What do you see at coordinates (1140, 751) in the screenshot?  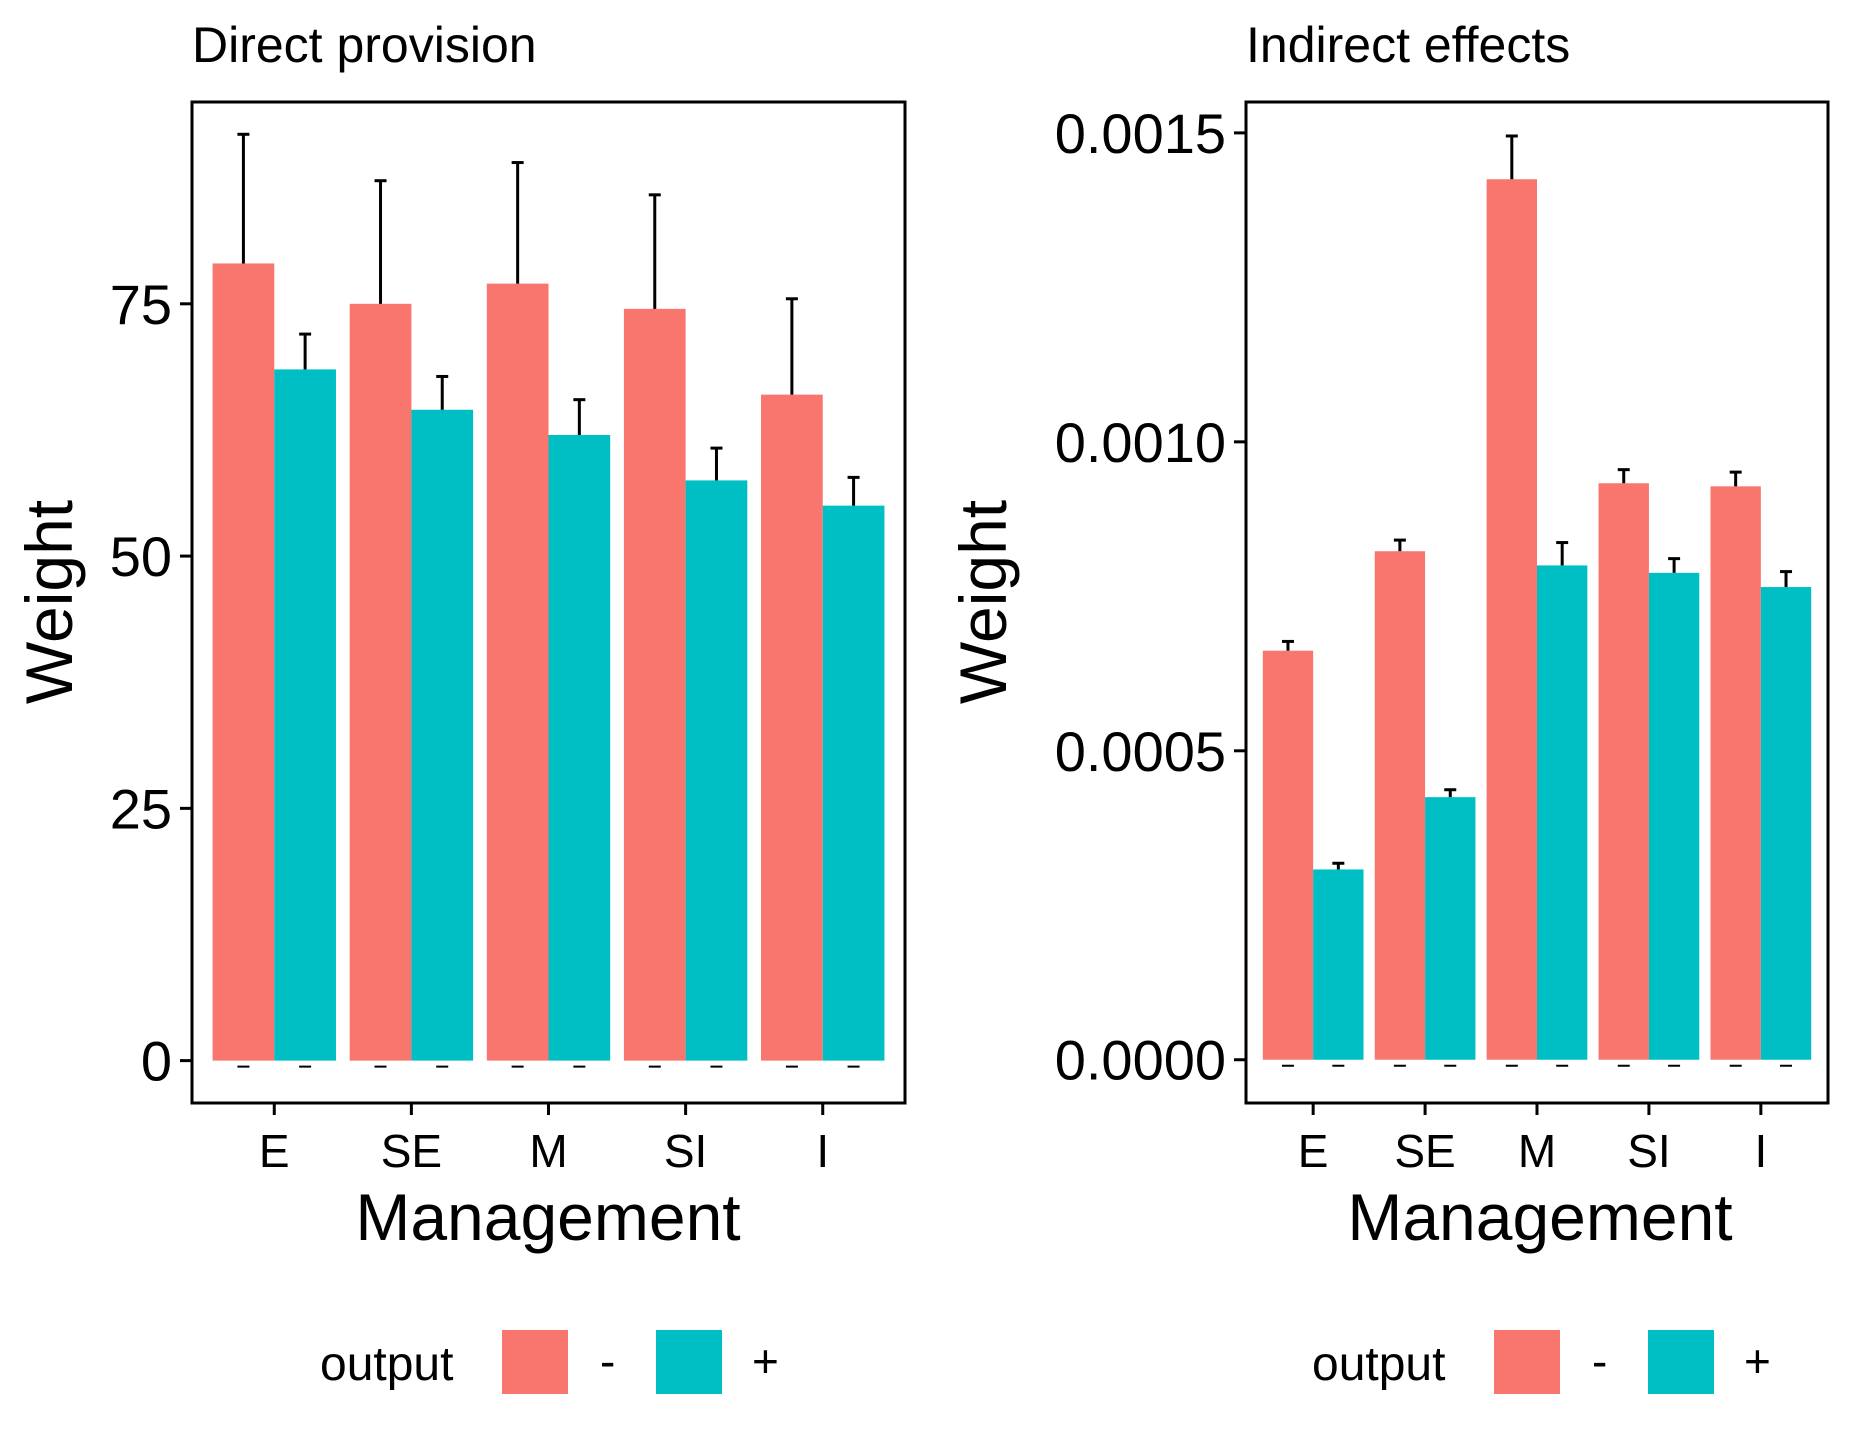 I see `y-tick-label: 0.0005` at bounding box center [1140, 751].